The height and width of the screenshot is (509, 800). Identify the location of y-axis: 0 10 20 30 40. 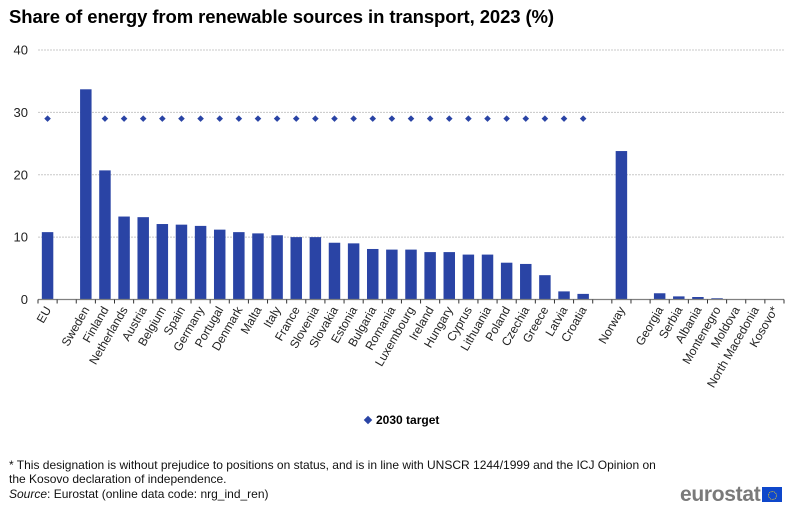
(21, 175).